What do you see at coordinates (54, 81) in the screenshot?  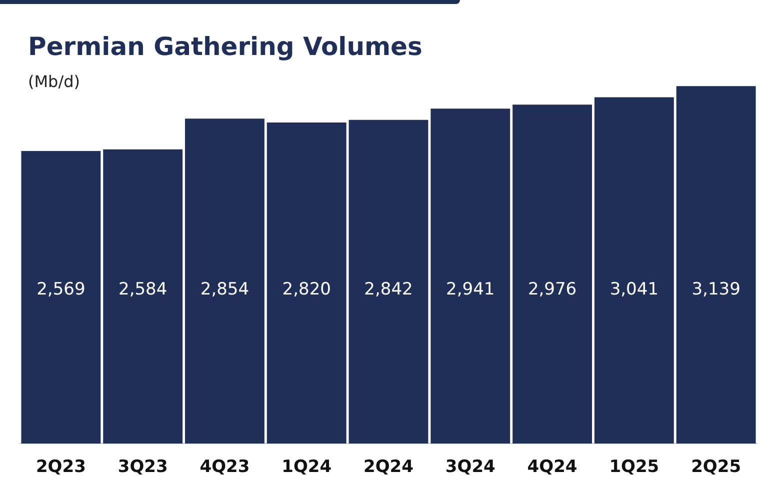 I see `chart-subtitle: (Mb/d)` at bounding box center [54, 81].